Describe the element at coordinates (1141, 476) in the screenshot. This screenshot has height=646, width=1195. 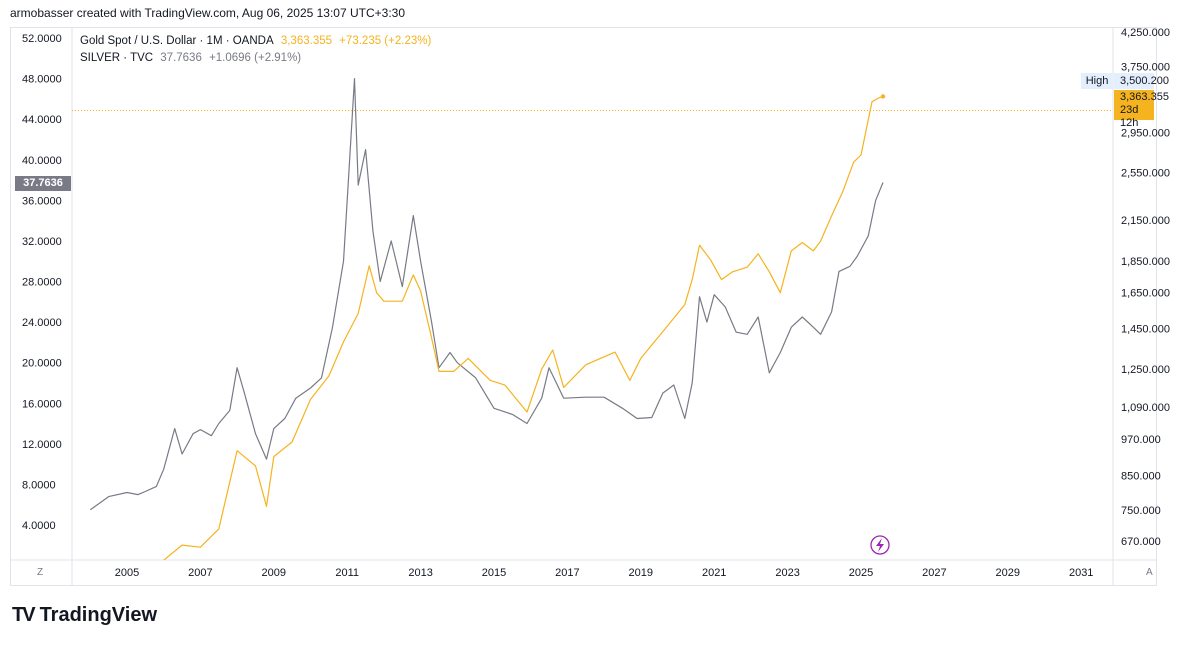
I see `right-axis-tick-label: 850.000` at that location.